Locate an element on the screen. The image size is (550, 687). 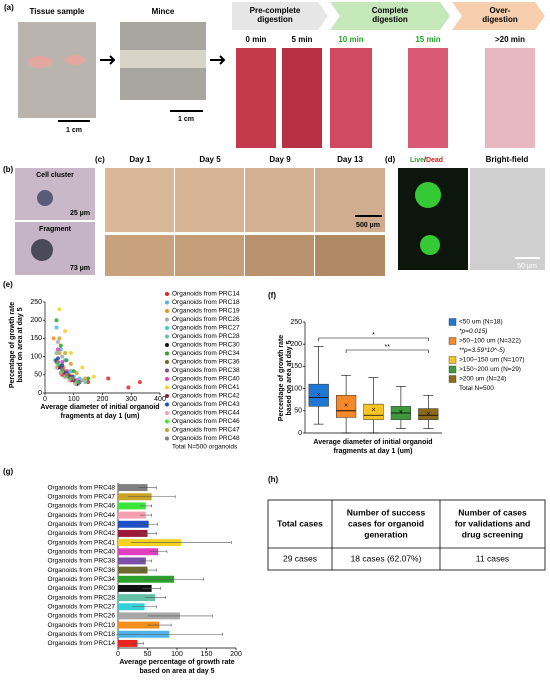
y-tick-label: Organoids from PRC36 is located at coordinates (81, 570).